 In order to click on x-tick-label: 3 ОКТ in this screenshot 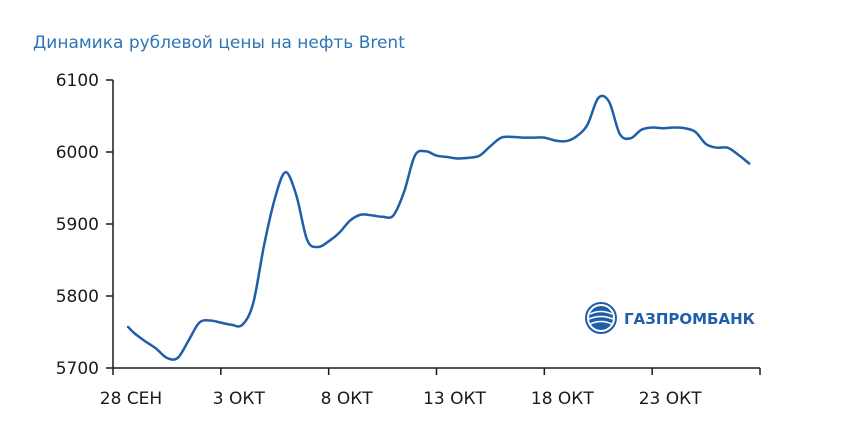, I will do `click(239, 399)`.